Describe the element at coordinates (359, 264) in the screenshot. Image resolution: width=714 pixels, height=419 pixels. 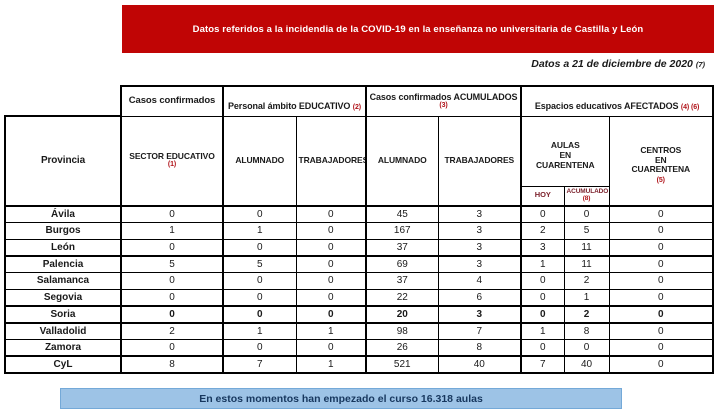
I see `table-row: Palencia 5 5 0 69 3 1 11 0` at that location.